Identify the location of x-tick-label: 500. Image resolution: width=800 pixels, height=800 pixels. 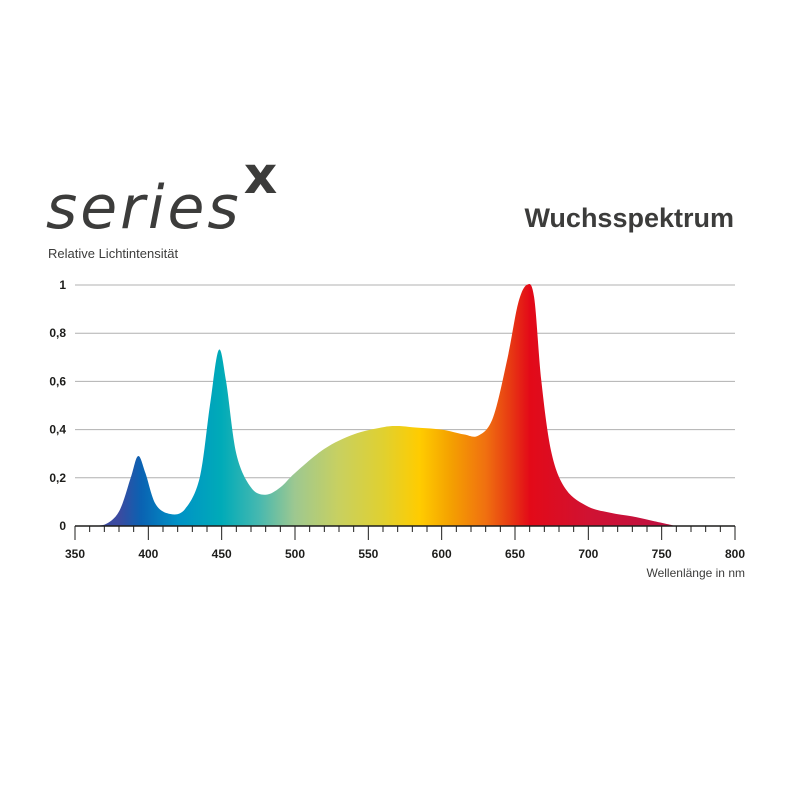
(295, 554).